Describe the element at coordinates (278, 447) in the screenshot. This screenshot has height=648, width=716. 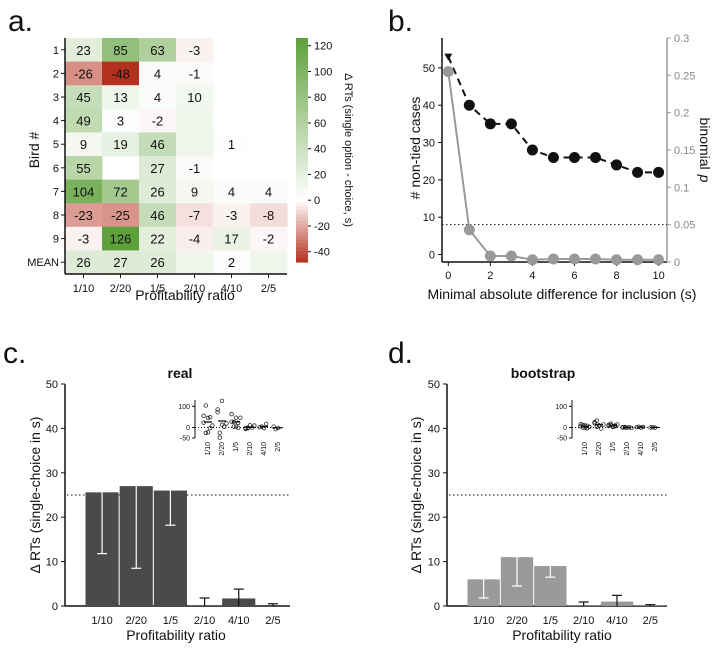
I see `real-inset-x-tick-label: 2/5` at that location.